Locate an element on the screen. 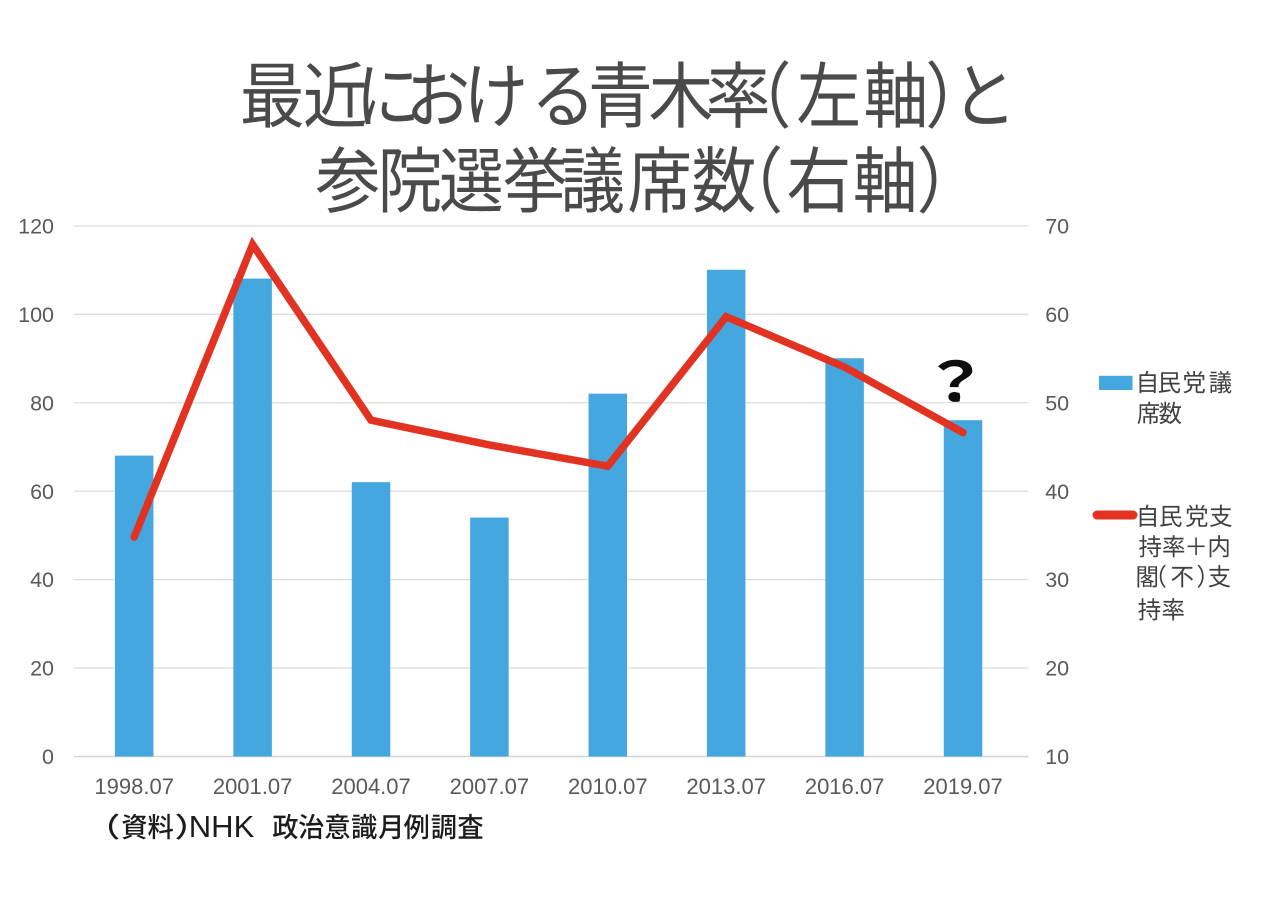 The image size is (1280, 905). svg-text: 30 is located at coordinates (1057, 580).